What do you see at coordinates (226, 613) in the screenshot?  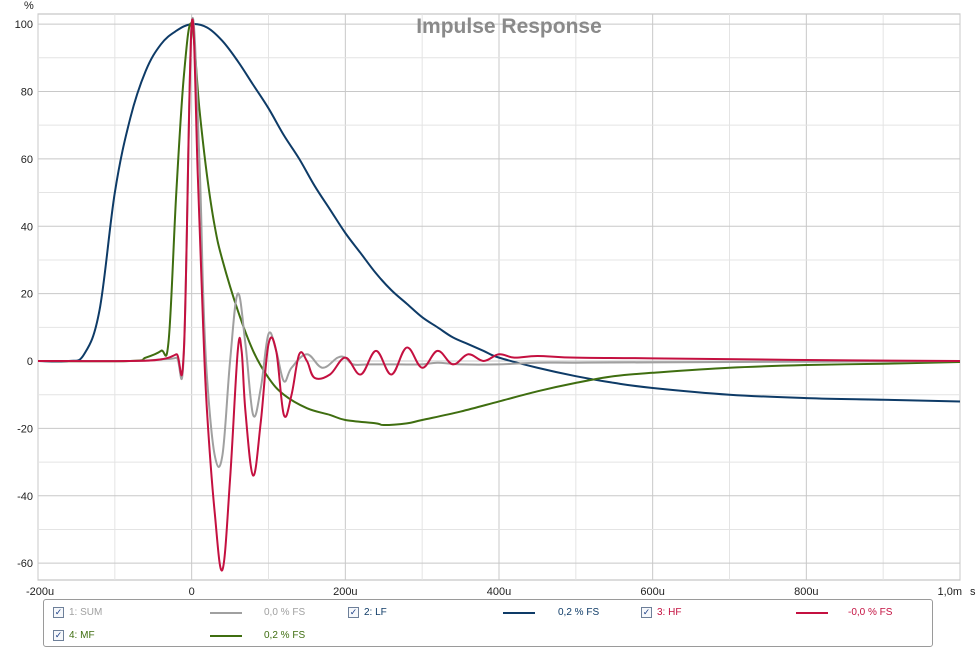 I see `legend-swatch-sum` at bounding box center [226, 613].